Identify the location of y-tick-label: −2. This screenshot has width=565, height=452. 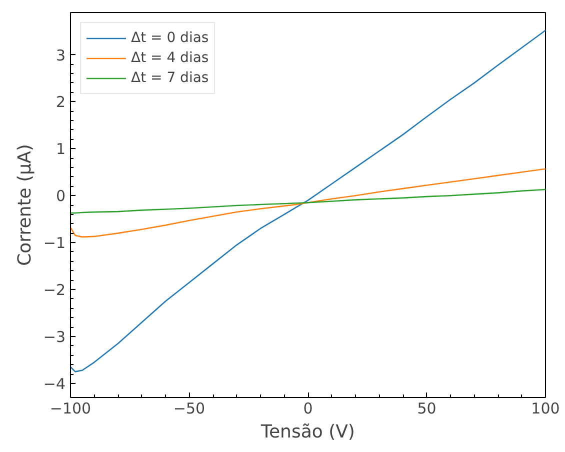
(54, 290).